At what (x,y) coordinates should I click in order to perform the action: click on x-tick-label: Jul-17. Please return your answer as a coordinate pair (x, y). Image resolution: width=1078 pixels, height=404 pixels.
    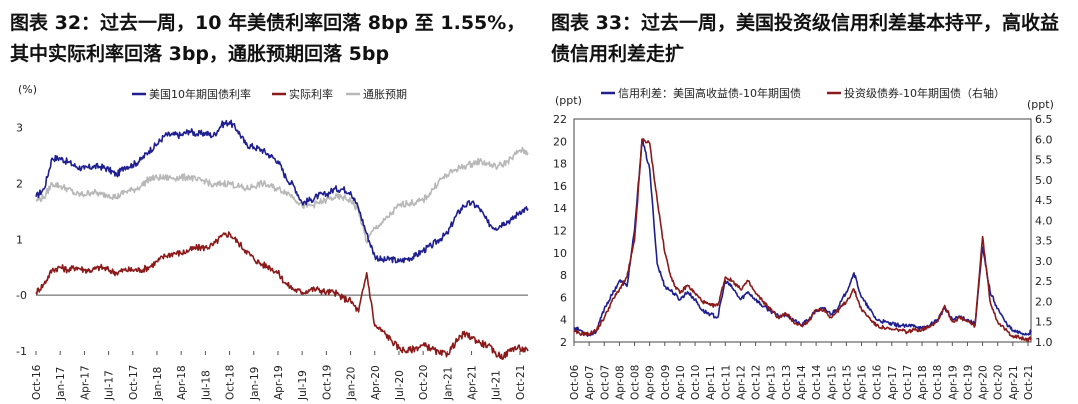
    Looking at the image, I should click on (110, 385).